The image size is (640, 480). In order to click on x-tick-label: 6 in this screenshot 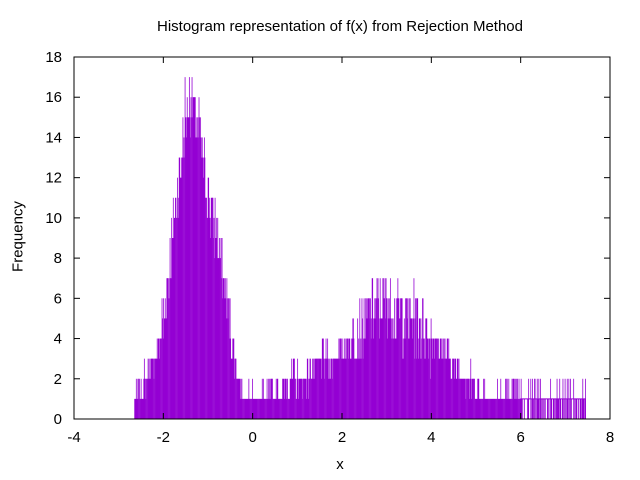, I will do `click(520, 437)`.